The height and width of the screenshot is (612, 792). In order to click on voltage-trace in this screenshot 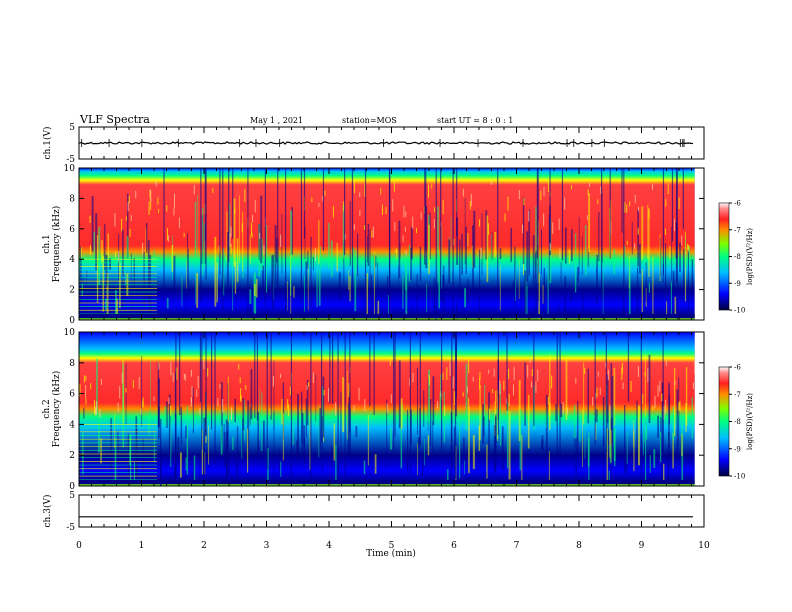, I will do `click(386, 143)`.